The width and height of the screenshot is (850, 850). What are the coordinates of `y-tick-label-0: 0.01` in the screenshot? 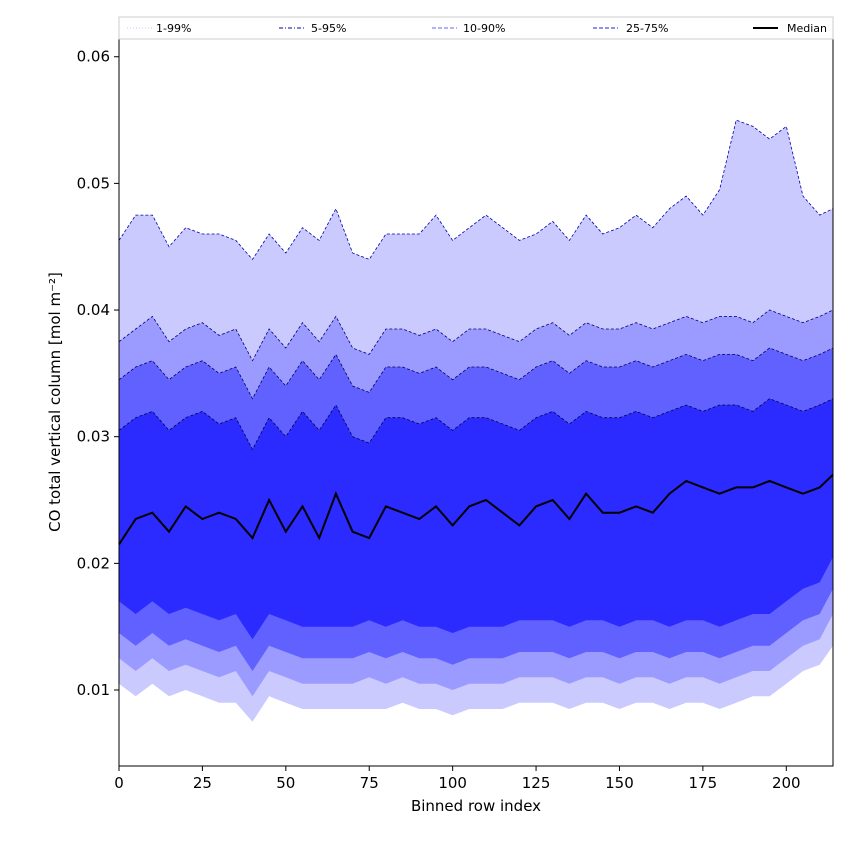 It's located at (93, 690).